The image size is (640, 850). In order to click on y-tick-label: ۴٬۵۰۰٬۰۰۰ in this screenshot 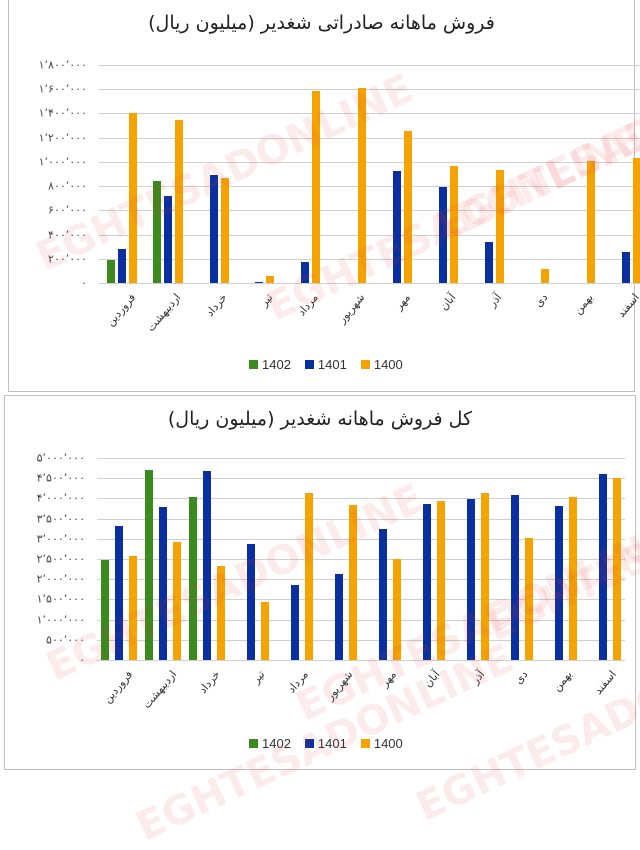, I will do `click(60, 478)`.